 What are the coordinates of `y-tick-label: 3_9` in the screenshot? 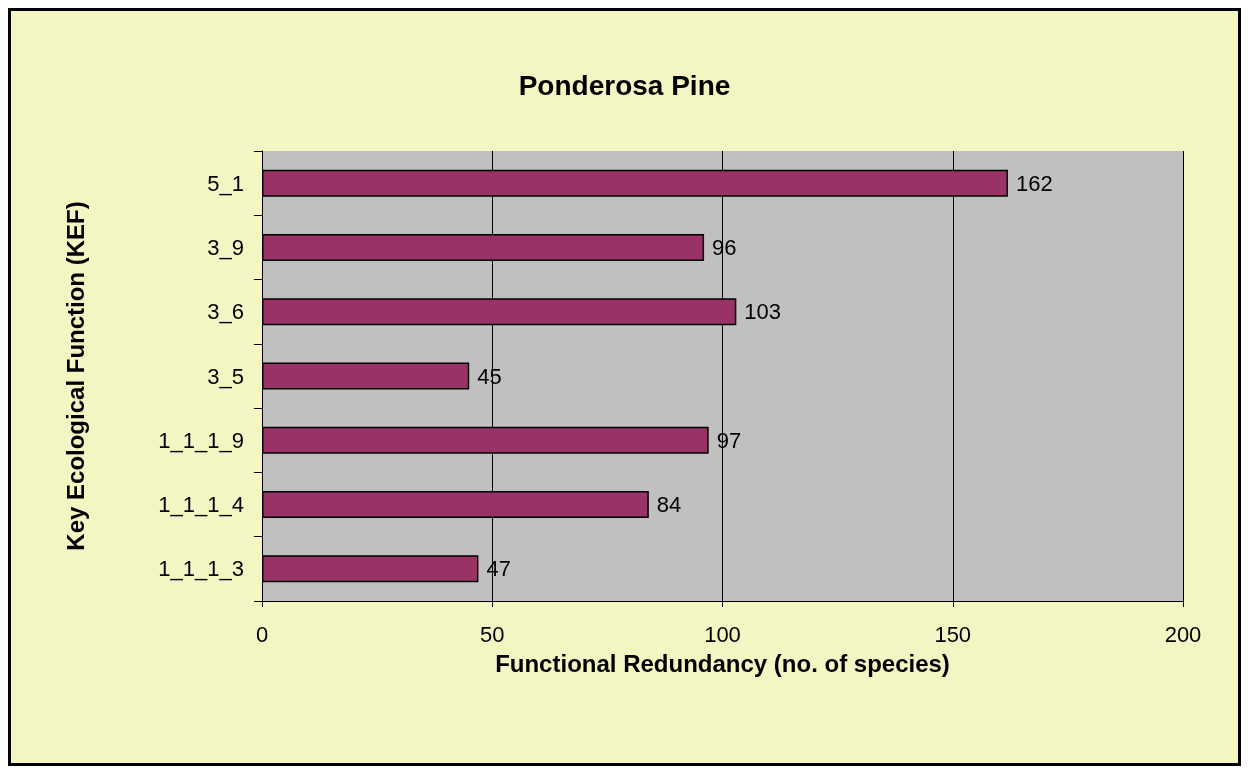 It's located at (225, 247).